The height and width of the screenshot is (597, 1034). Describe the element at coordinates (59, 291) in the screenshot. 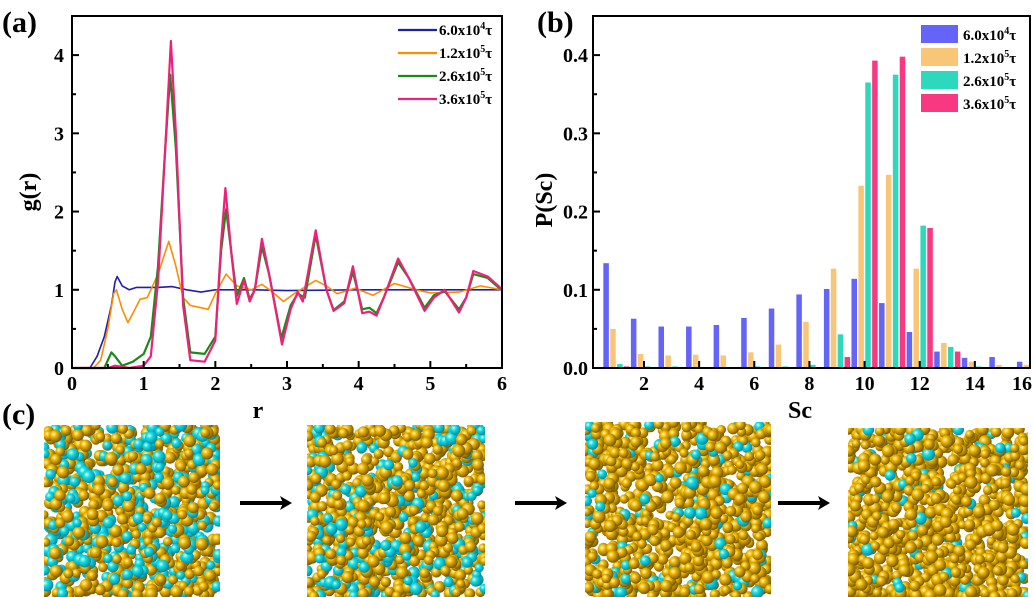

I see `y-tick-label: 1` at that location.